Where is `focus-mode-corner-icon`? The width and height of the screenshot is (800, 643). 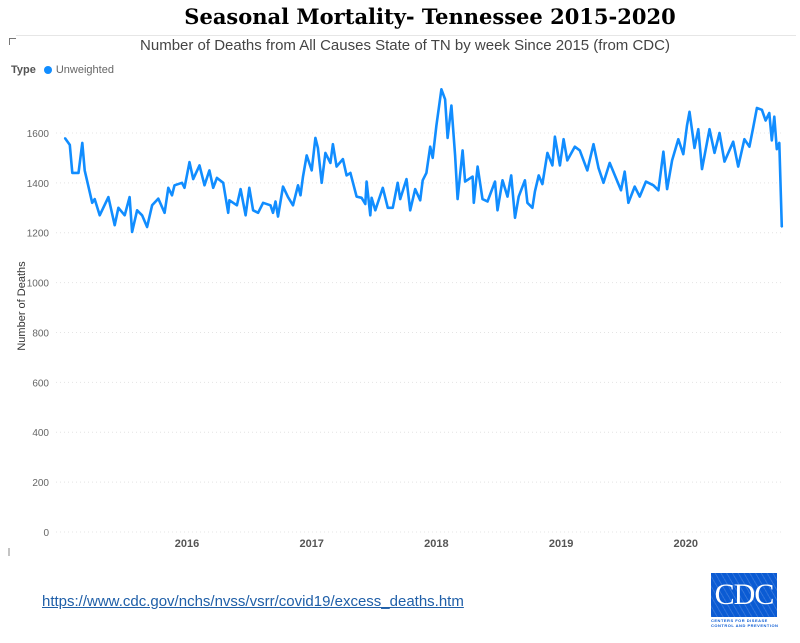
focus-mode-corner-icon is located at coordinates (12, 41).